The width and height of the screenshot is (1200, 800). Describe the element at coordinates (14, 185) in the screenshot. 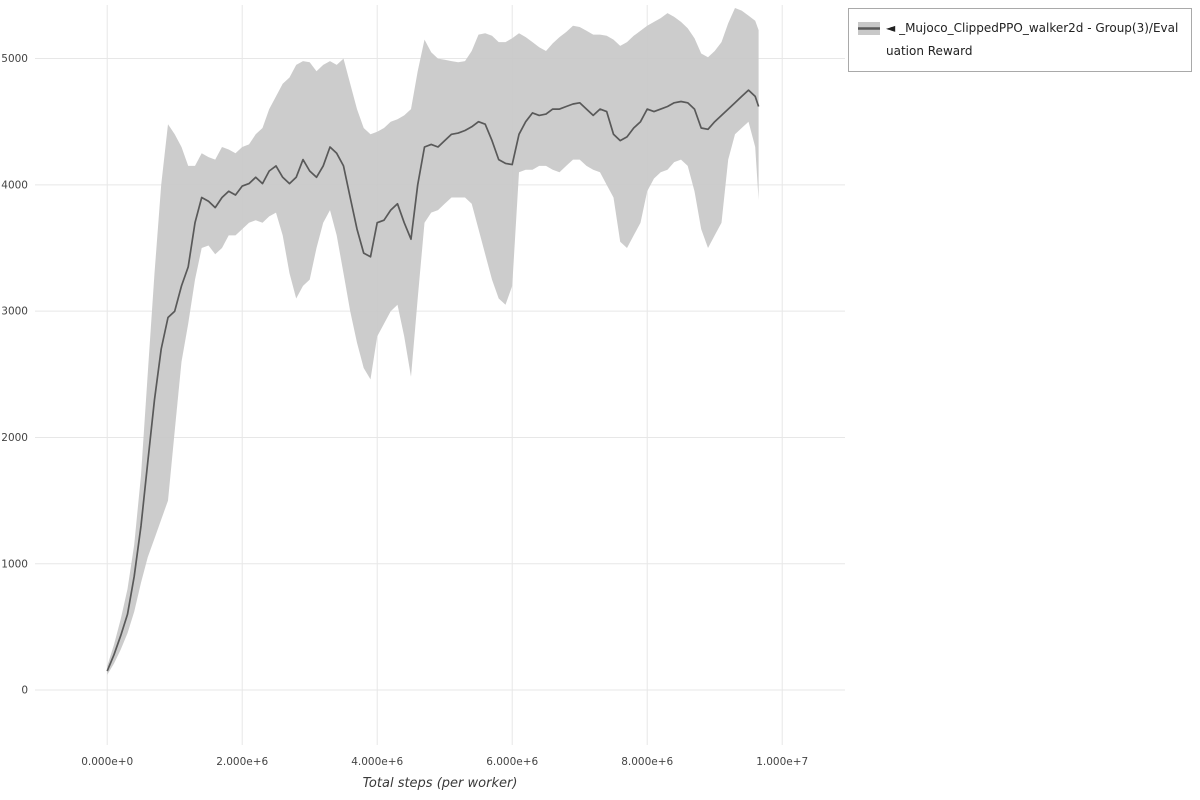

I see `y-tick-label: 4000` at that location.